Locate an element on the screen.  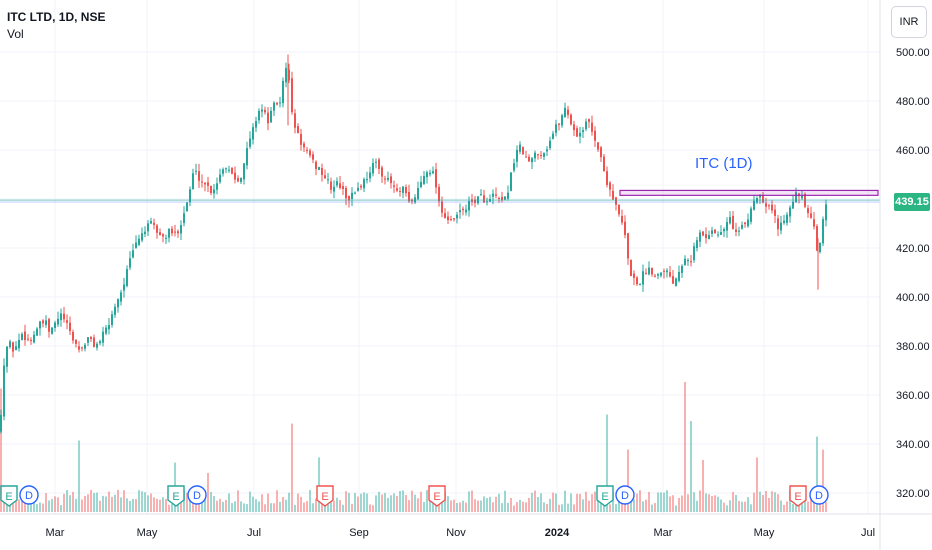
chart-annotation: ITC (1D) is located at coordinates (724, 163).